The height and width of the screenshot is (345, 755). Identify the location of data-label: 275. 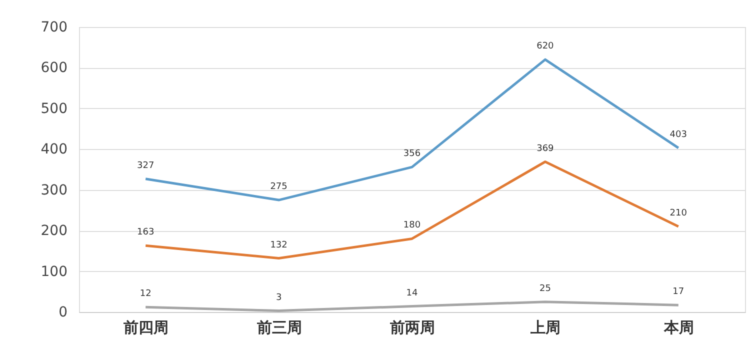
(279, 187).